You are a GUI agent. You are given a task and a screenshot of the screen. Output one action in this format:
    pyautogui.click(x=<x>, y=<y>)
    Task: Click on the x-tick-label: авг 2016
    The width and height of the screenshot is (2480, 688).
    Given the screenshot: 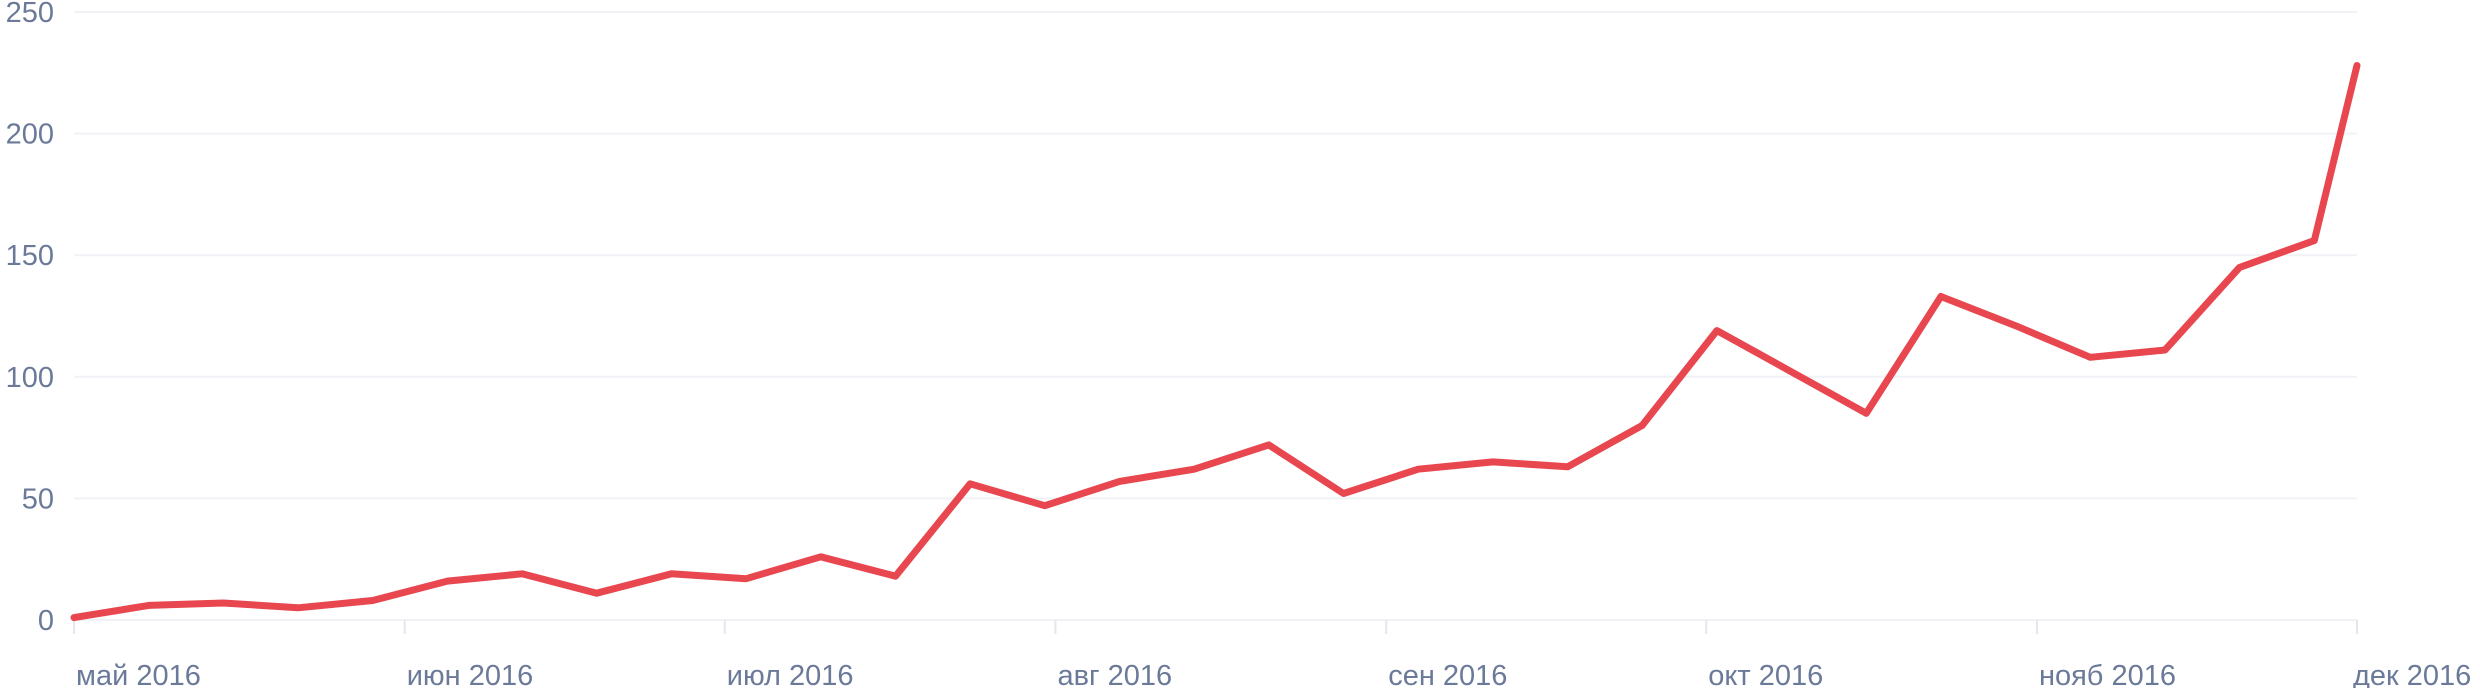 What is the action you would take?
    pyautogui.click(x=1114, y=674)
    